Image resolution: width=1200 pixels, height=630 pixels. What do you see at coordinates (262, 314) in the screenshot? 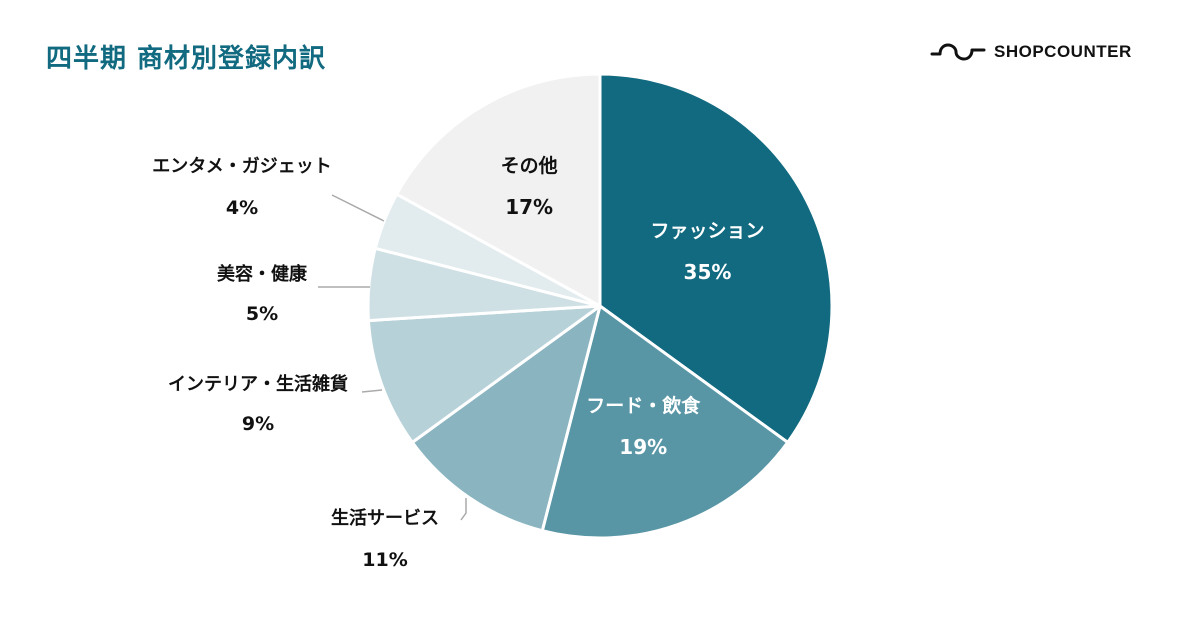
I see `slice-value-label: 5%` at bounding box center [262, 314].